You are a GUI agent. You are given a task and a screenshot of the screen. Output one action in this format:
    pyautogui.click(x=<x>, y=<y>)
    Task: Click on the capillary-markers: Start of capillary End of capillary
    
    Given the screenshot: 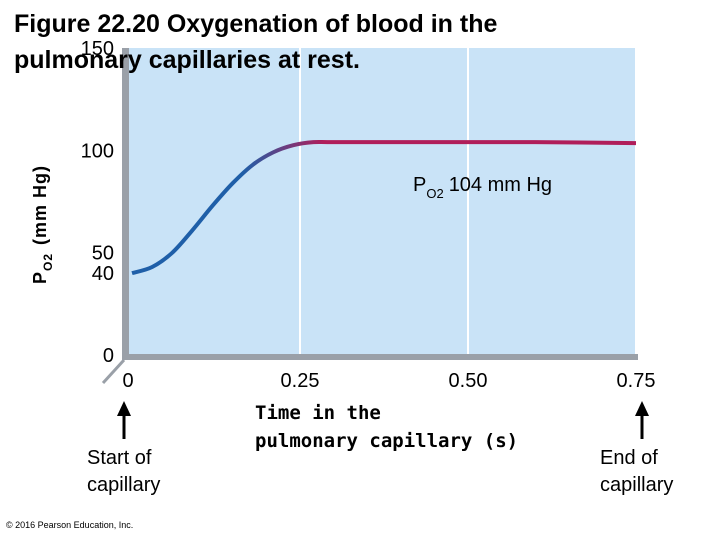 What is the action you would take?
    pyautogui.click(x=380, y=448)
    